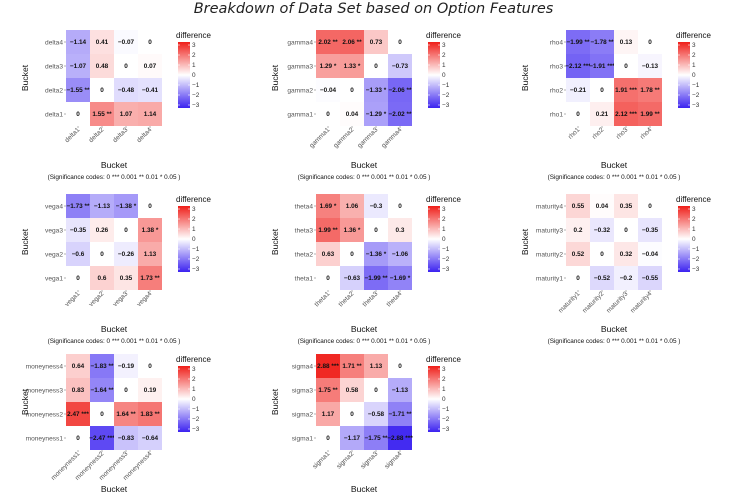  What do you see at coordinates (78, 230) in the screenshot?
I see `cell-value-label: −0.35` at bounding box center [78, 230].